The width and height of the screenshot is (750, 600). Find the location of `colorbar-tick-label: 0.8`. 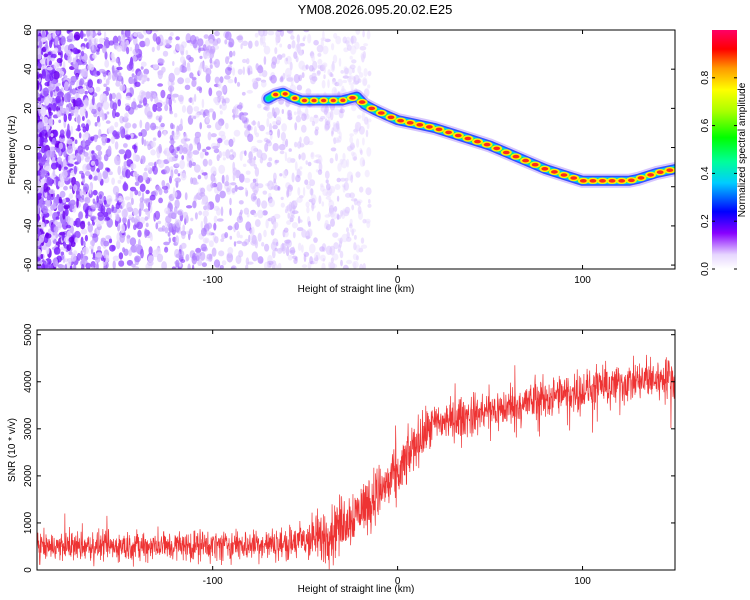

colorbar-tick-label: 0.8 is located at coordinates (705, 77).